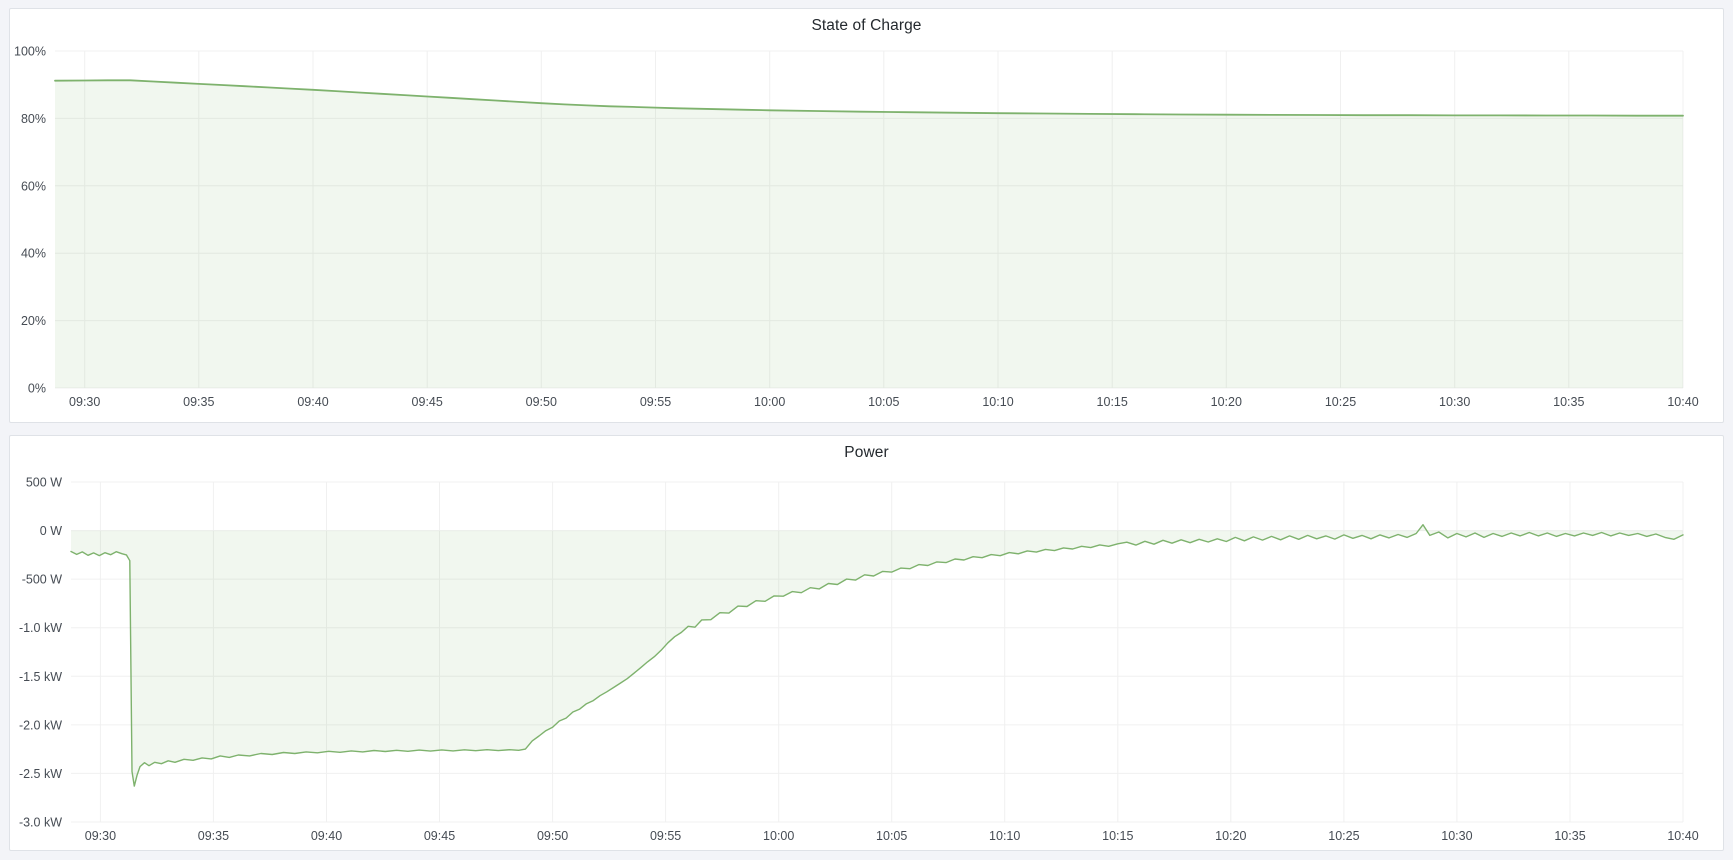  Describe the element at coordinates (40, 774) in the screenshot. I see `y-tick-label: -2.5 kW` at that location.